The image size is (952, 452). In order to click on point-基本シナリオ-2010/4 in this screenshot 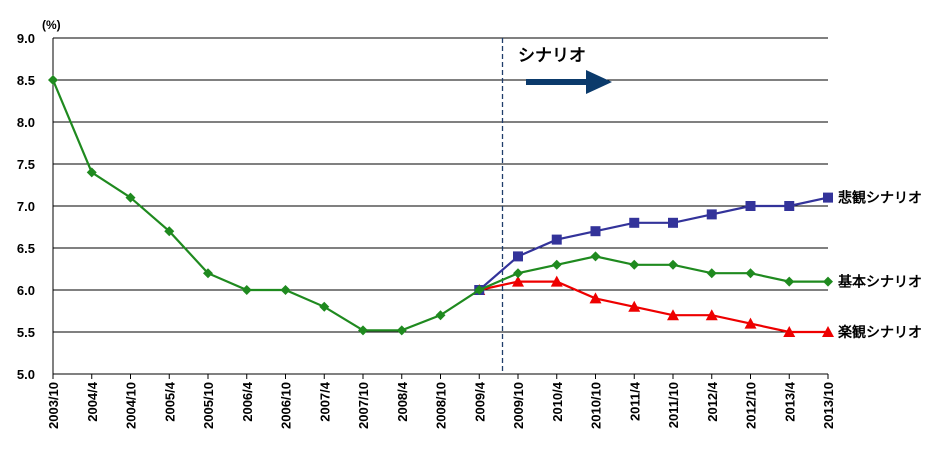, I will do `click(556, 264)`.